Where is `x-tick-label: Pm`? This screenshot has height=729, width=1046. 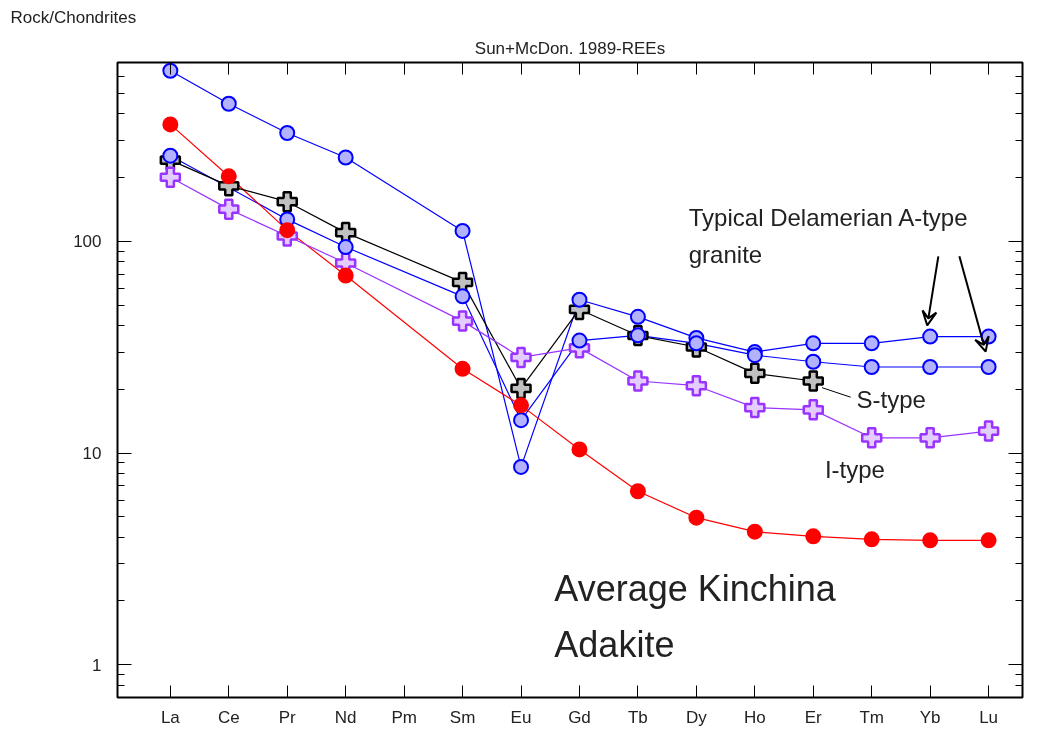
x-tick-label: Pm is located at coordinates (404, 717).